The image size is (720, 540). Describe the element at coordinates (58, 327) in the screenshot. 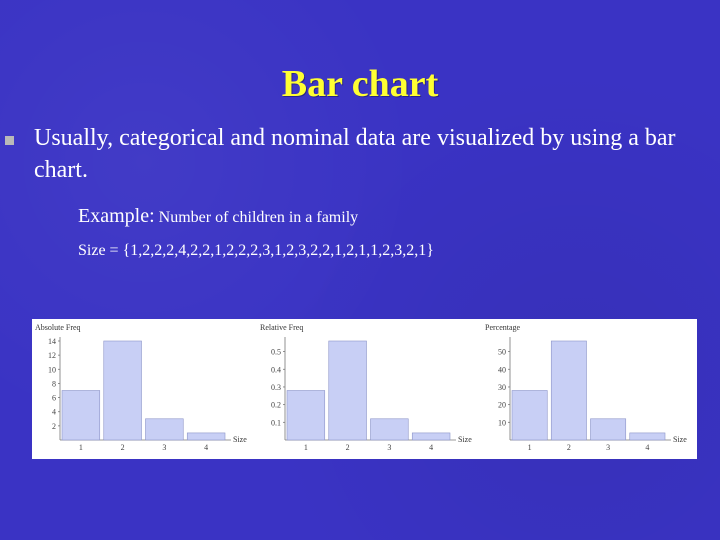

I see `absolute-freq-ylabel: Absolute Freq` at that location.